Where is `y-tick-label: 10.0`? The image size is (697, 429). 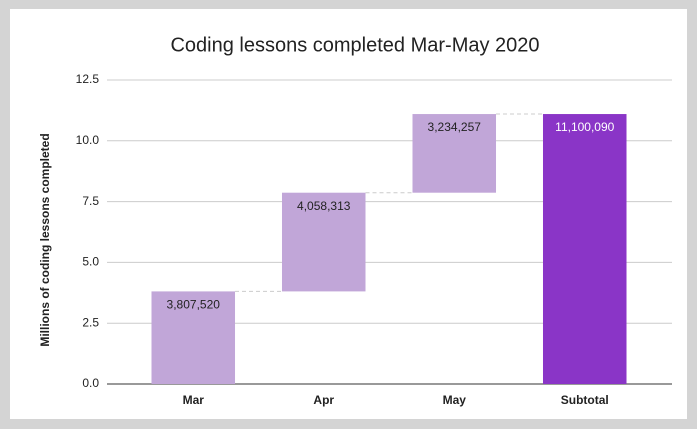 y-tick-label: 10.0 is located at coordinates (88, 140).